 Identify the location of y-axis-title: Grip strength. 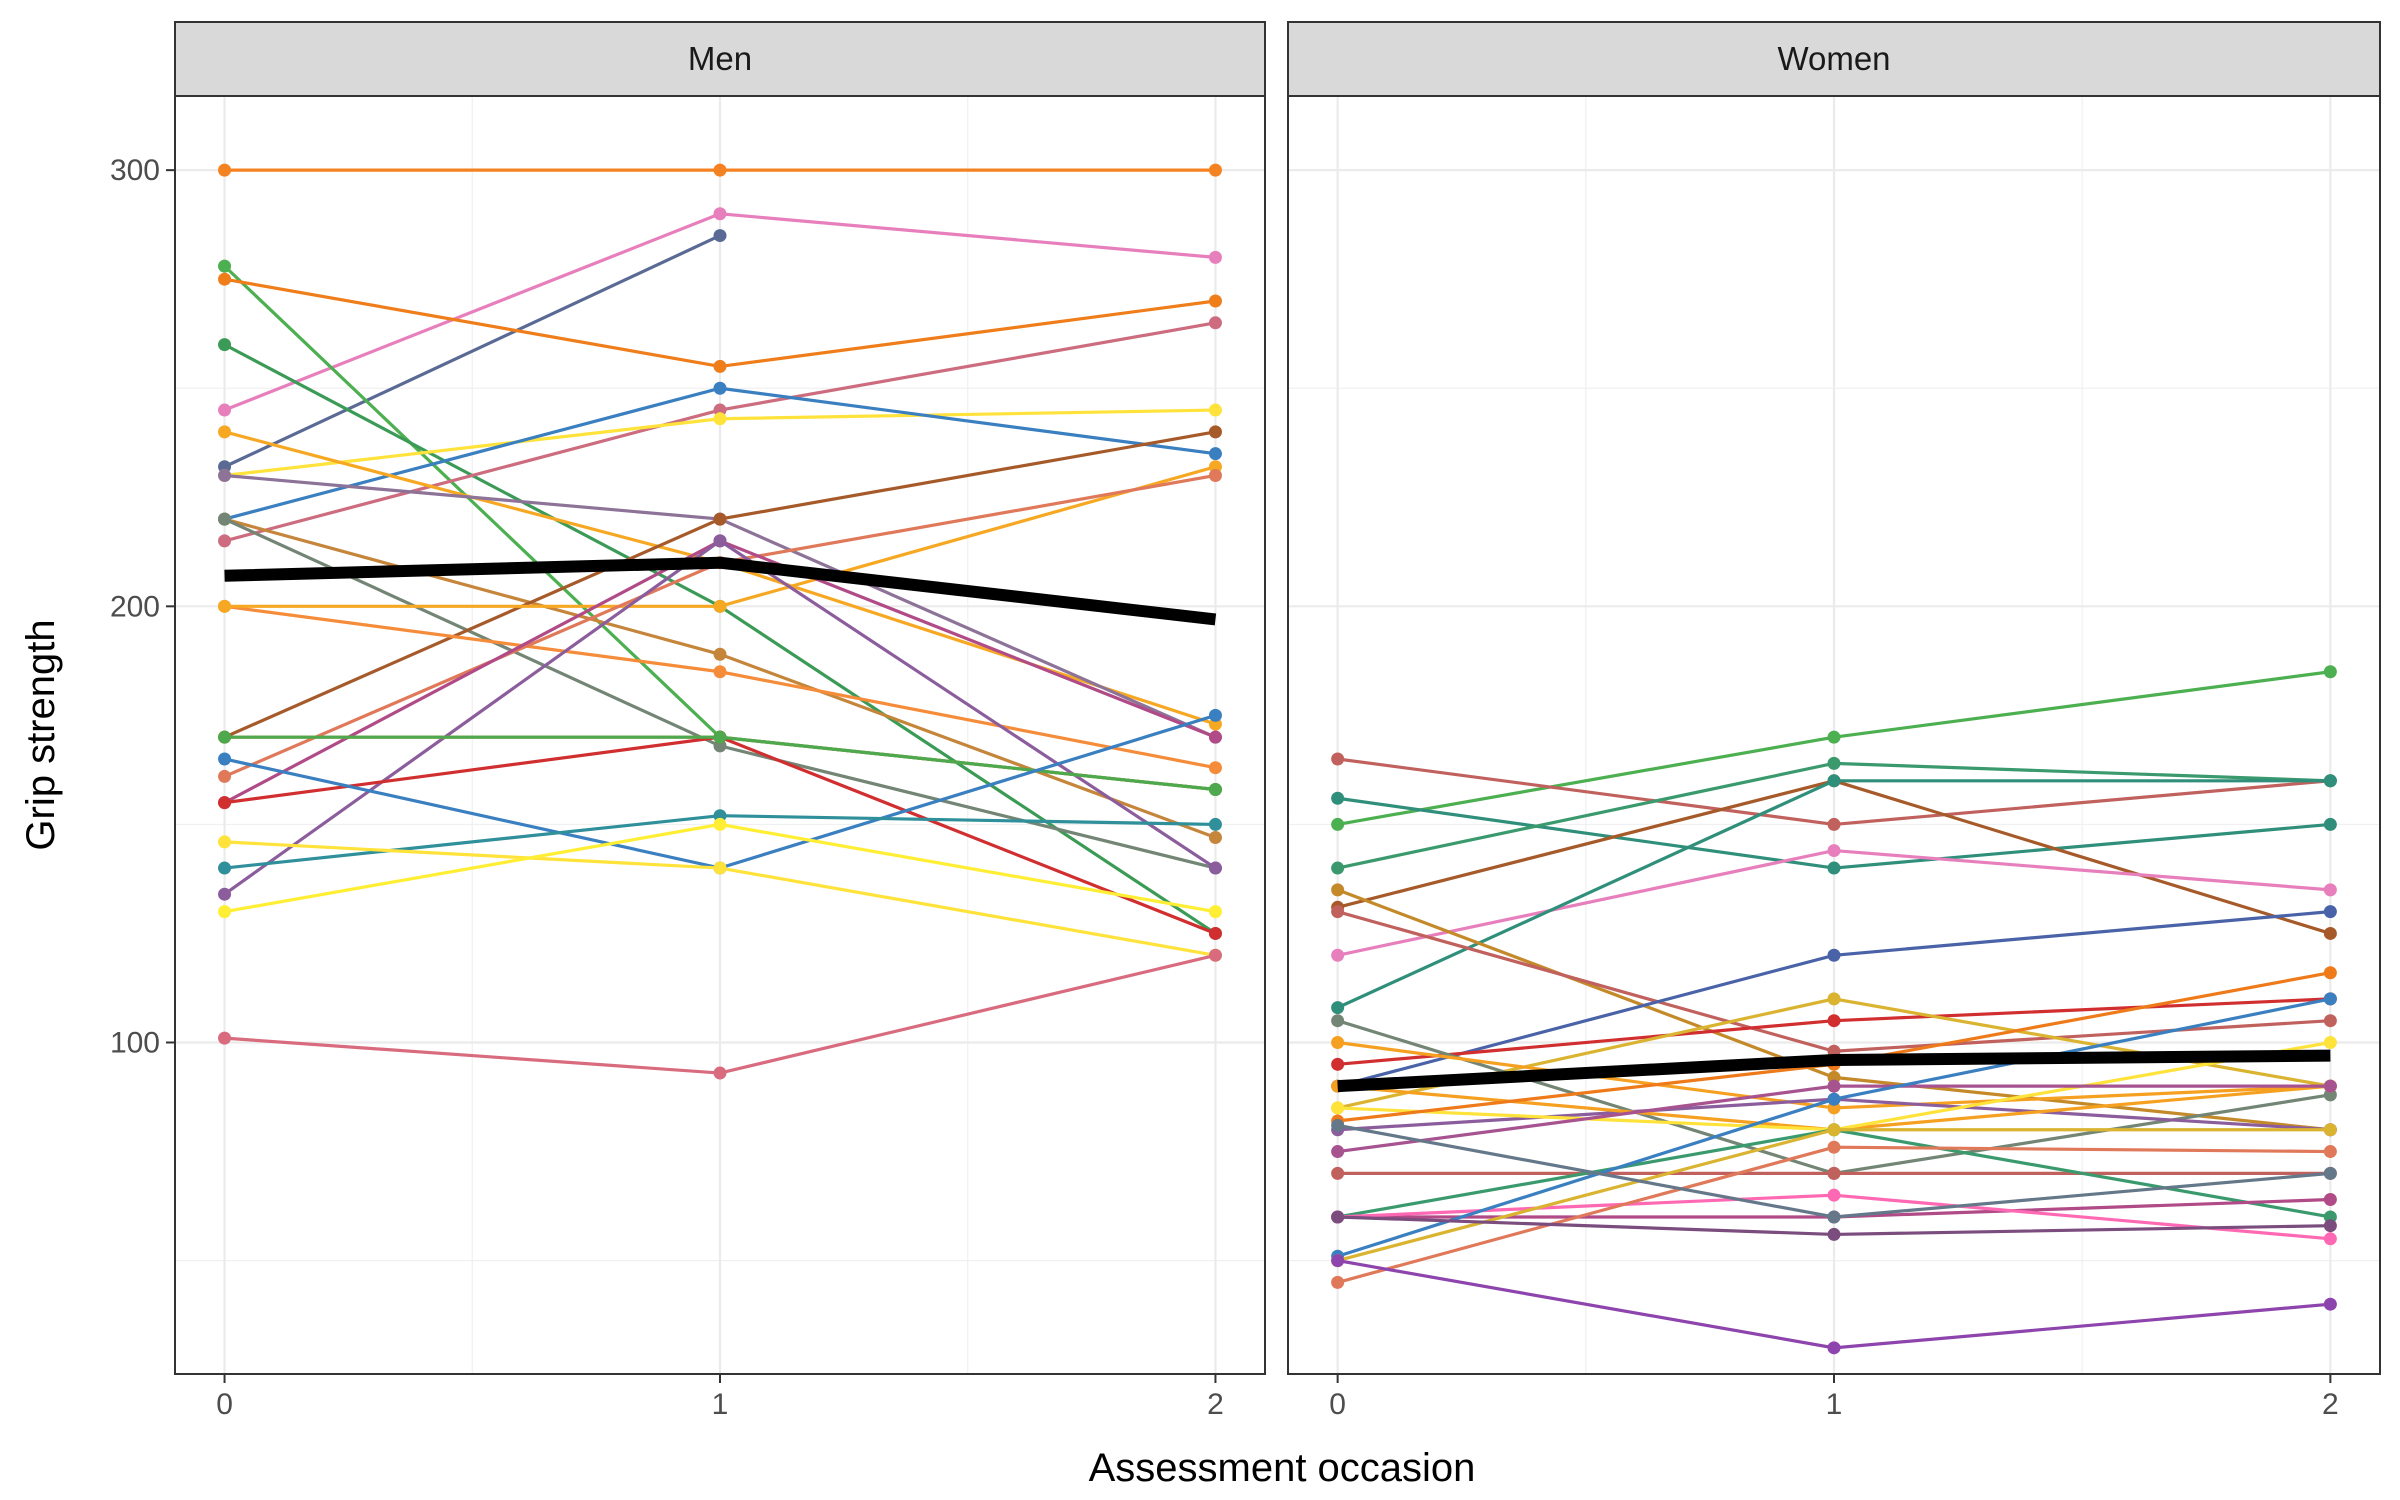
(41, 734).